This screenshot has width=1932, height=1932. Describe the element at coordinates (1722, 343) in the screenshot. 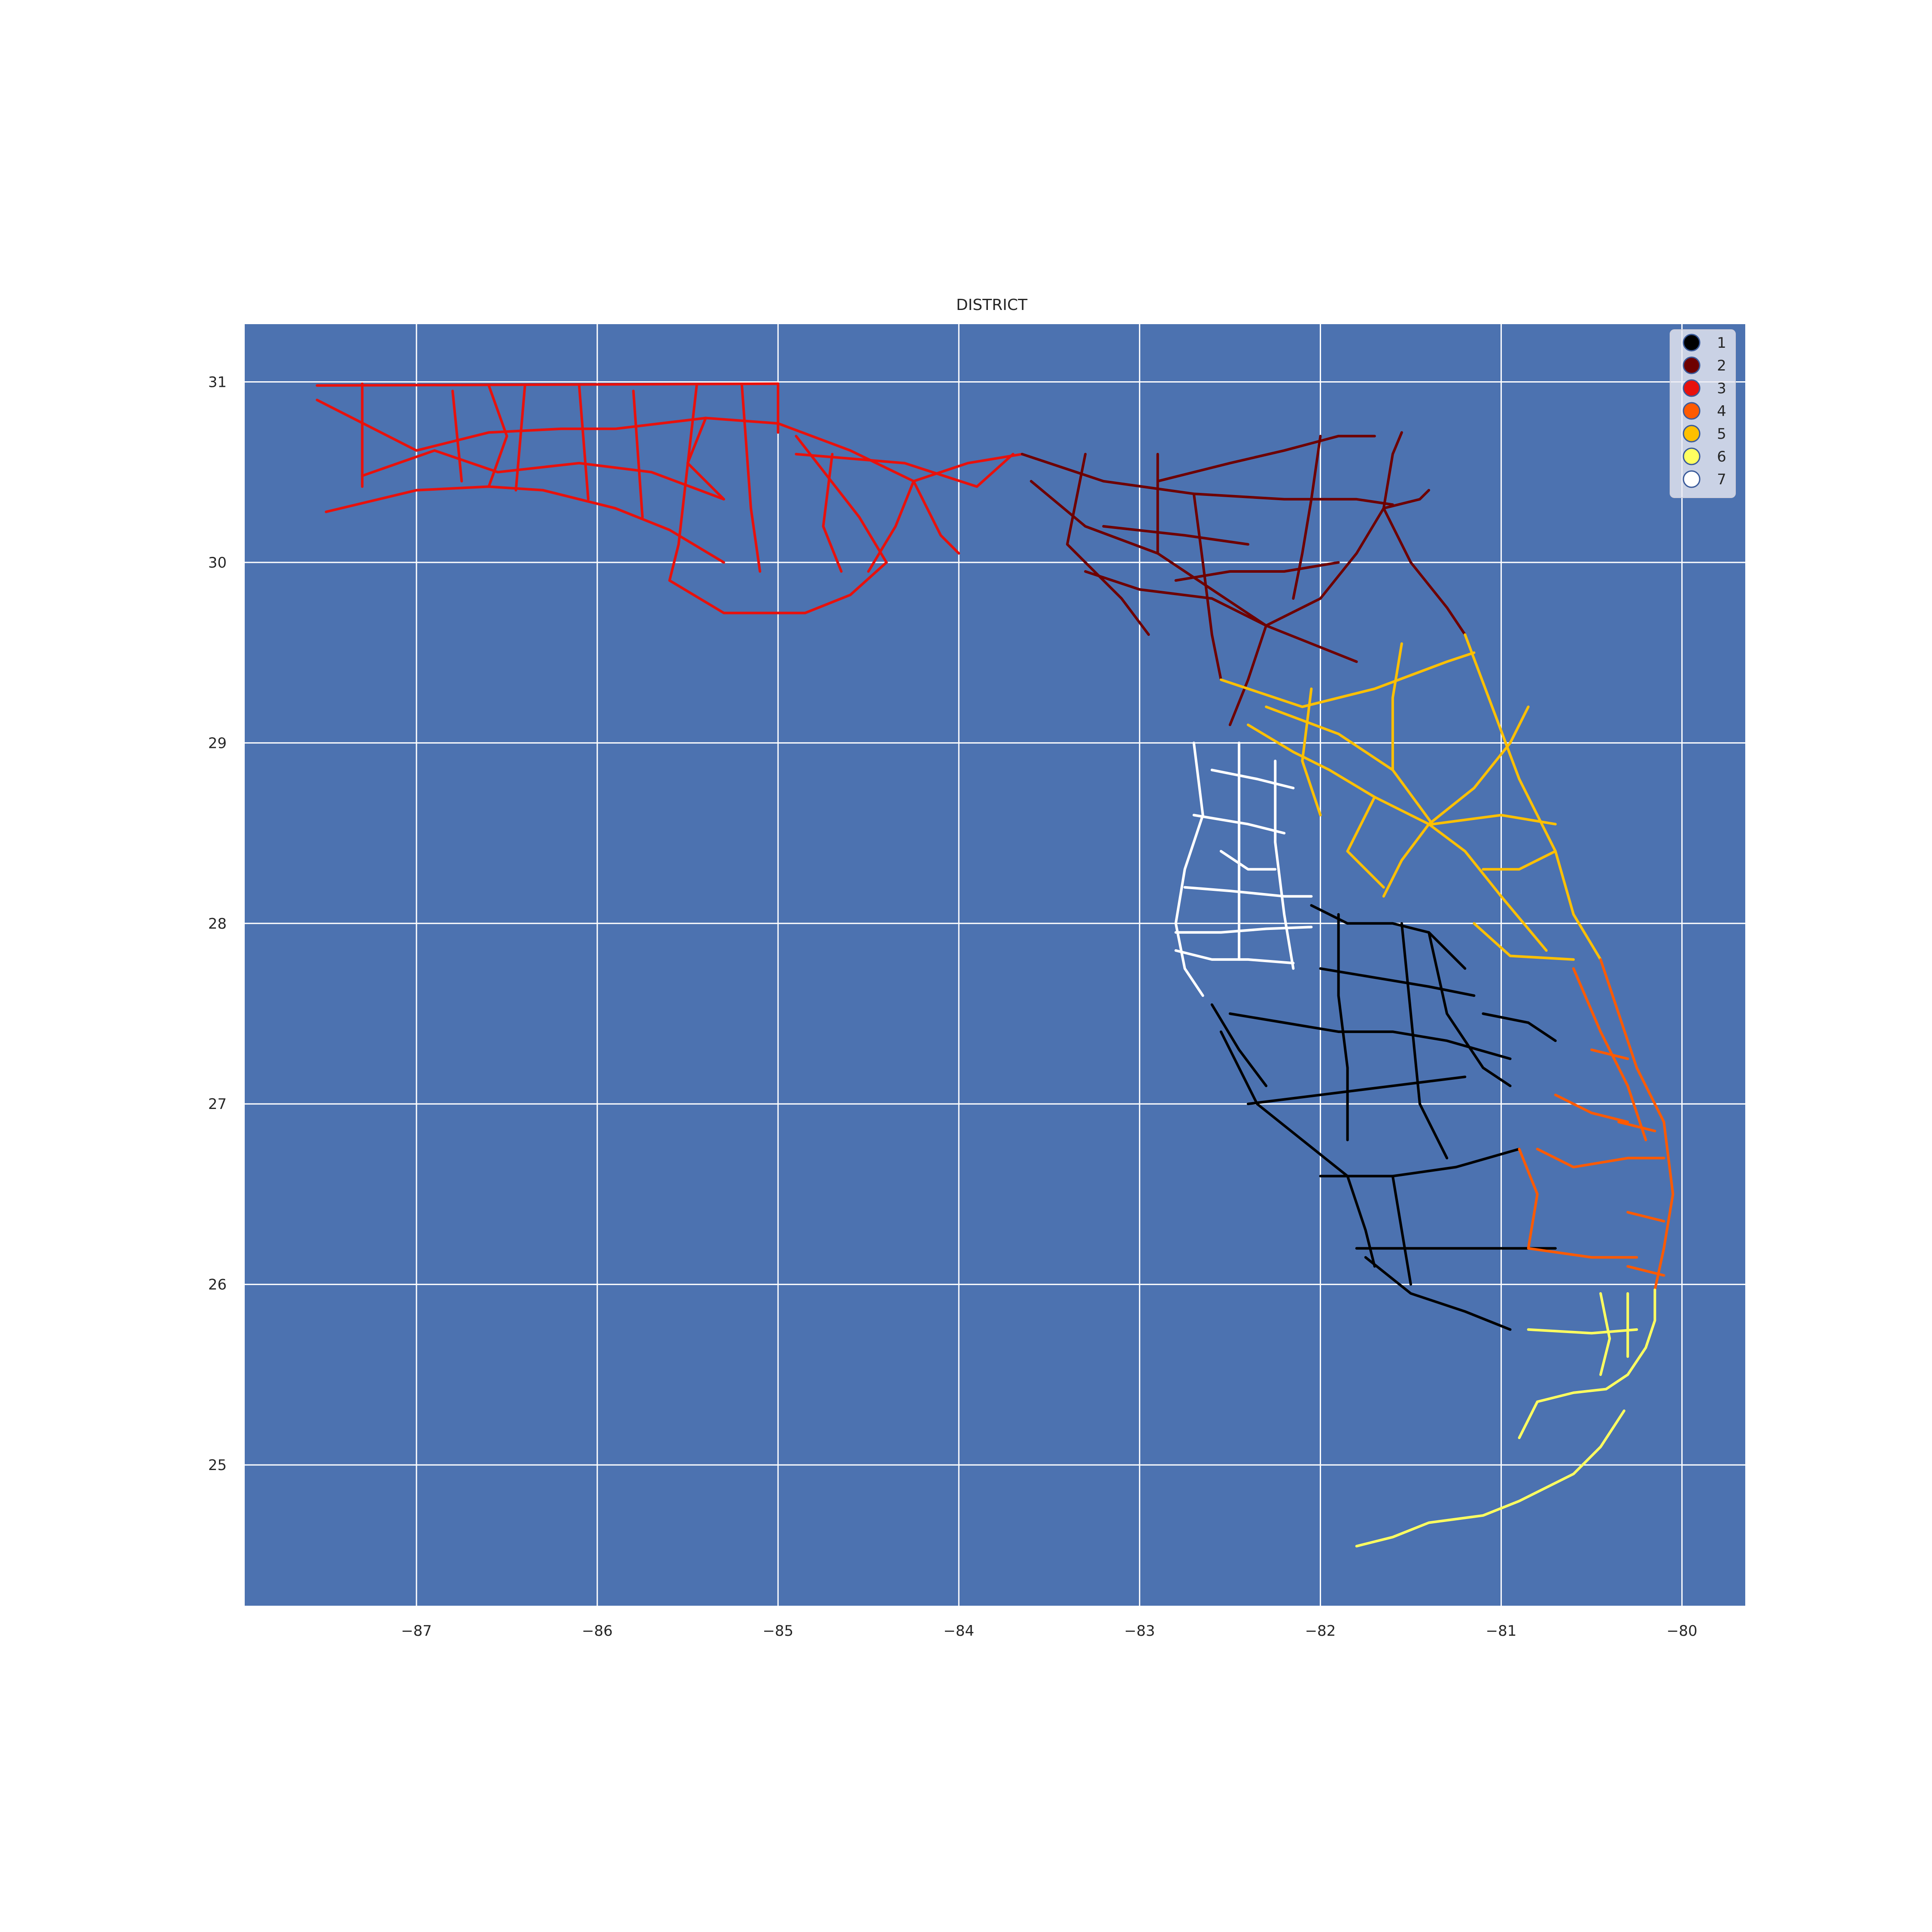

I see `legend-label: 1` at that location.